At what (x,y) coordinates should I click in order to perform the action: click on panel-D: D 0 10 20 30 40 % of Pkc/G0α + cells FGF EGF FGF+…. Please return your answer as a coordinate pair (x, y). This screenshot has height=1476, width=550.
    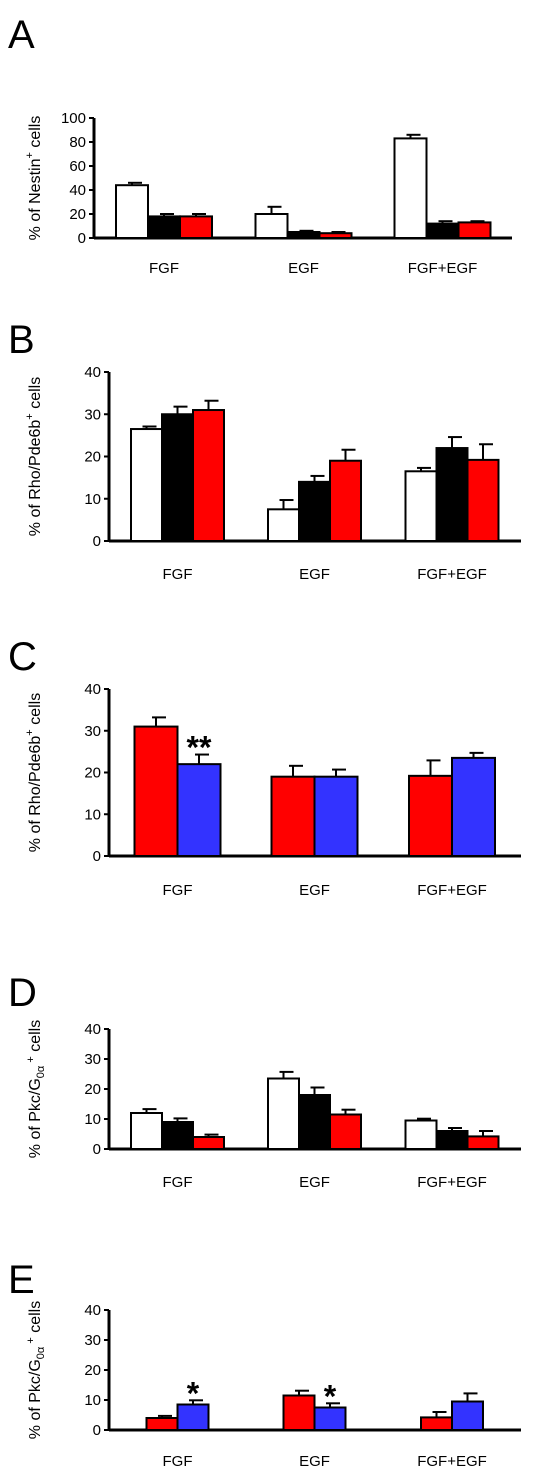
    Looking at the image, I should click on (264, 1081).